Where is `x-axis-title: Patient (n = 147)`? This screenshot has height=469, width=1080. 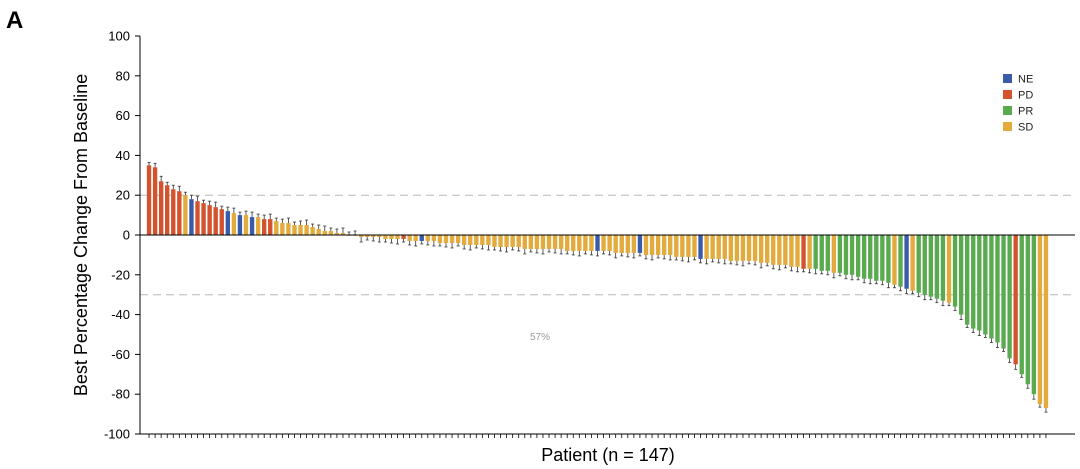 x-axis-title: Patient (n = 147) is located at coordinates (608, 455).